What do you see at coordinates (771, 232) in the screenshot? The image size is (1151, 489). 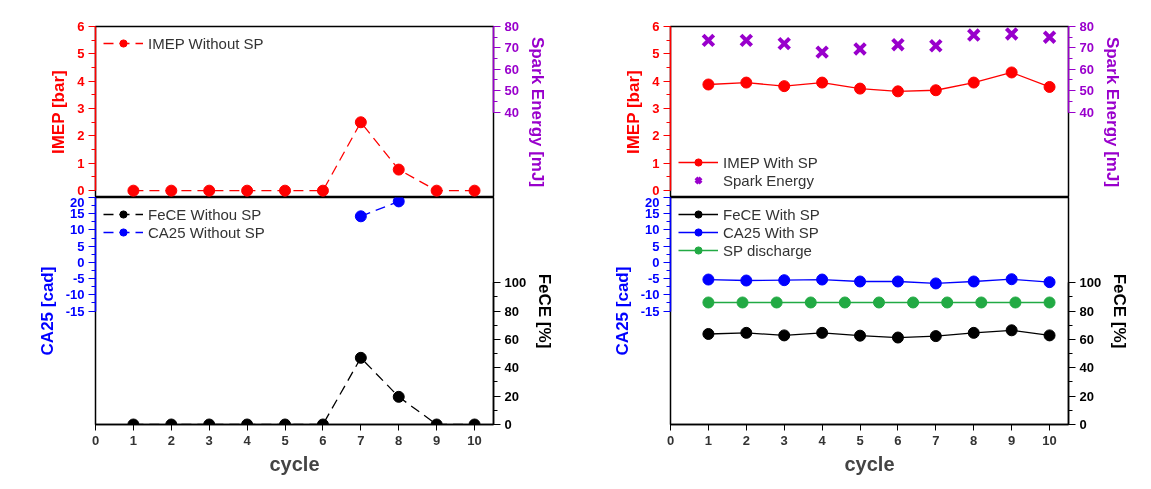 I see `legend-label: CA25 With SP` at bounding box center [771, 232].